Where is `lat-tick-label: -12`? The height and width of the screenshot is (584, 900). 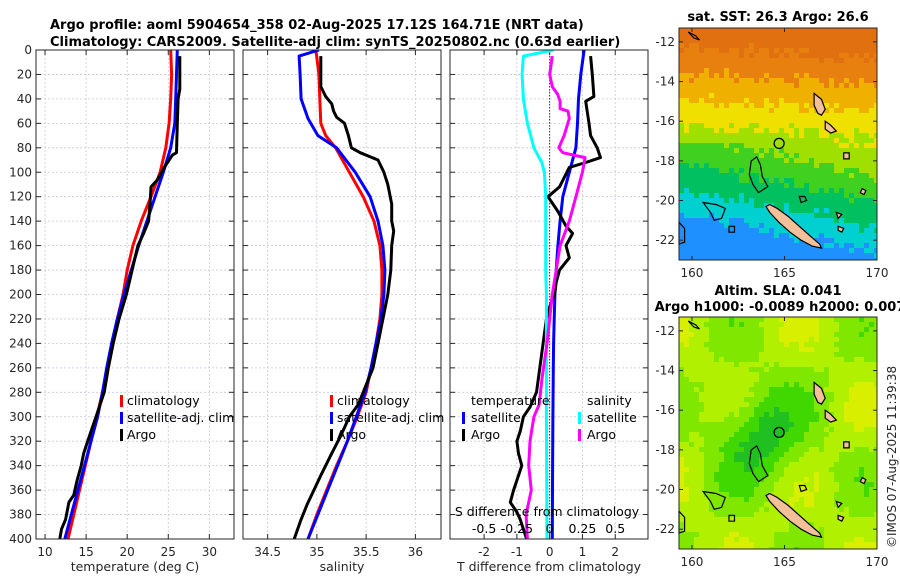
lat-tick-label: -12 is located at coordinates (665, 42).